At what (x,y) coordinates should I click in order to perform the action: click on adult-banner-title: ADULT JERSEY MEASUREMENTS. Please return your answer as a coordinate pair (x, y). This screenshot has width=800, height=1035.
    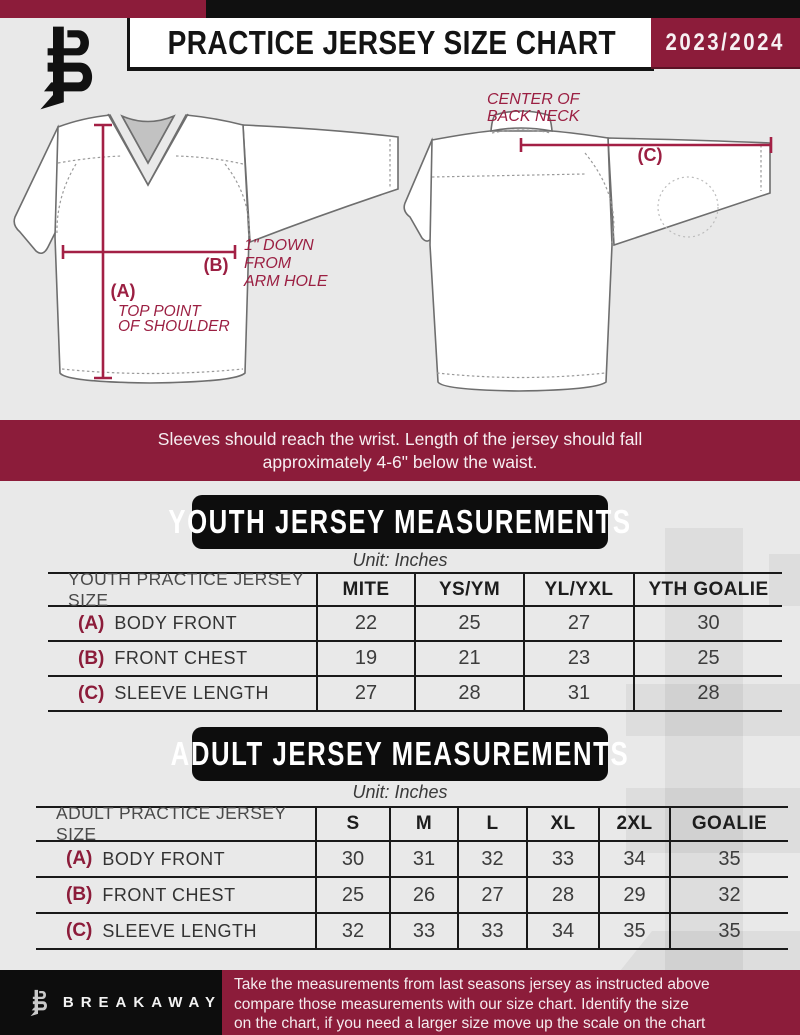
    Looking at the image, I should click on (400, 753).